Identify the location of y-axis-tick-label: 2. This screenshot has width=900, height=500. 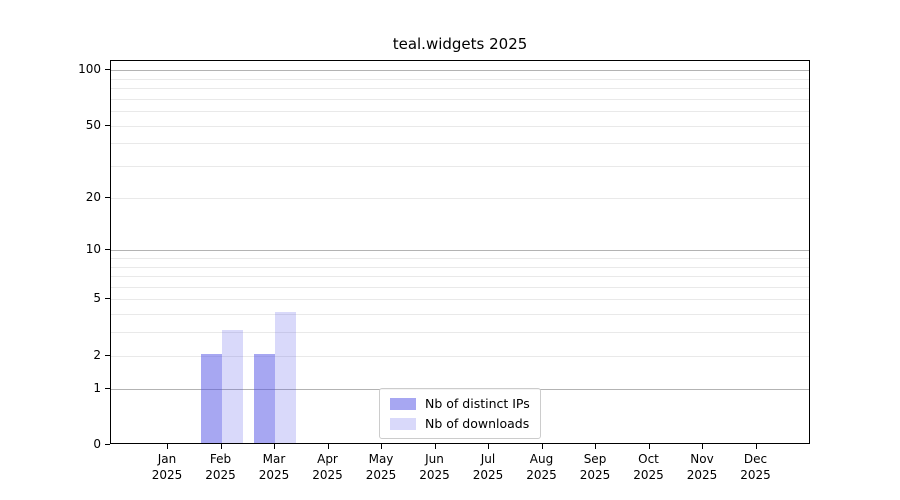
(97, 354).